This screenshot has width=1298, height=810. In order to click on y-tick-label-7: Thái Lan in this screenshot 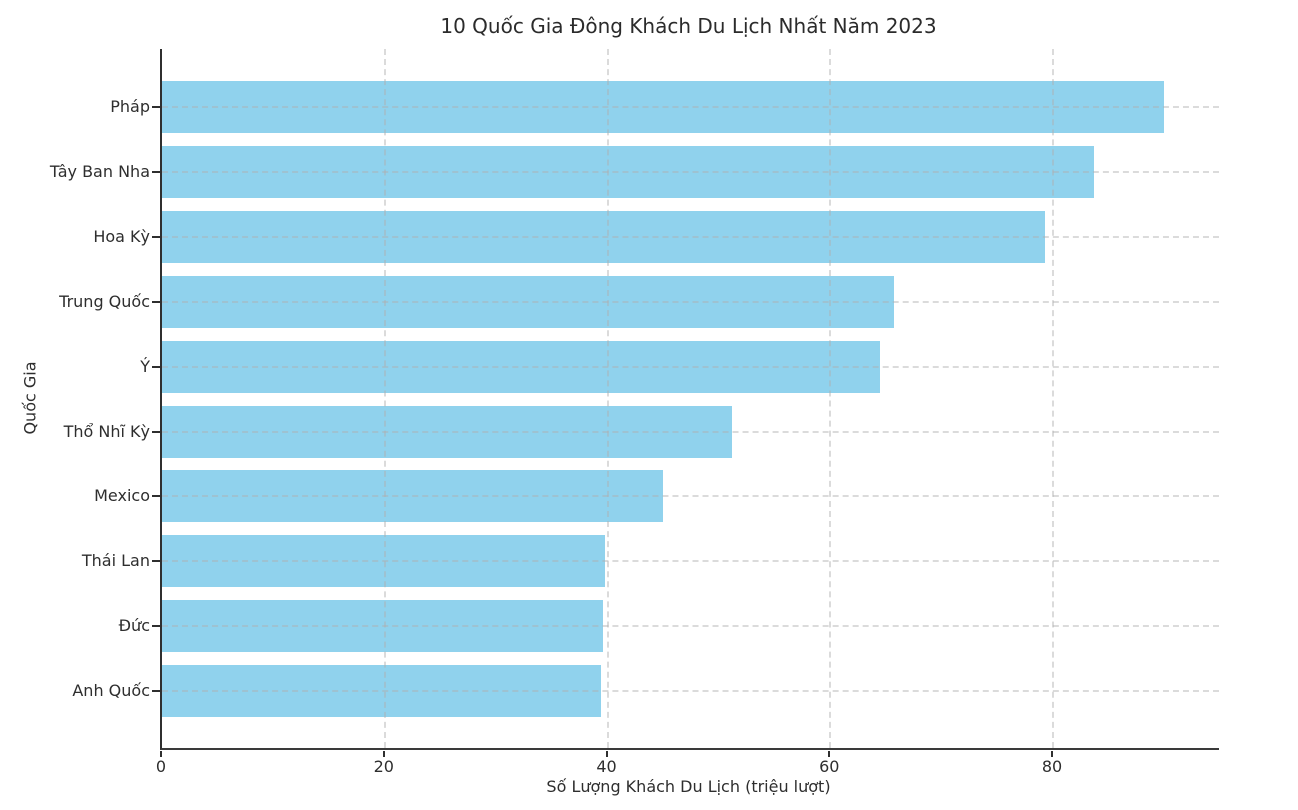, I will do `click(115, 561)`.